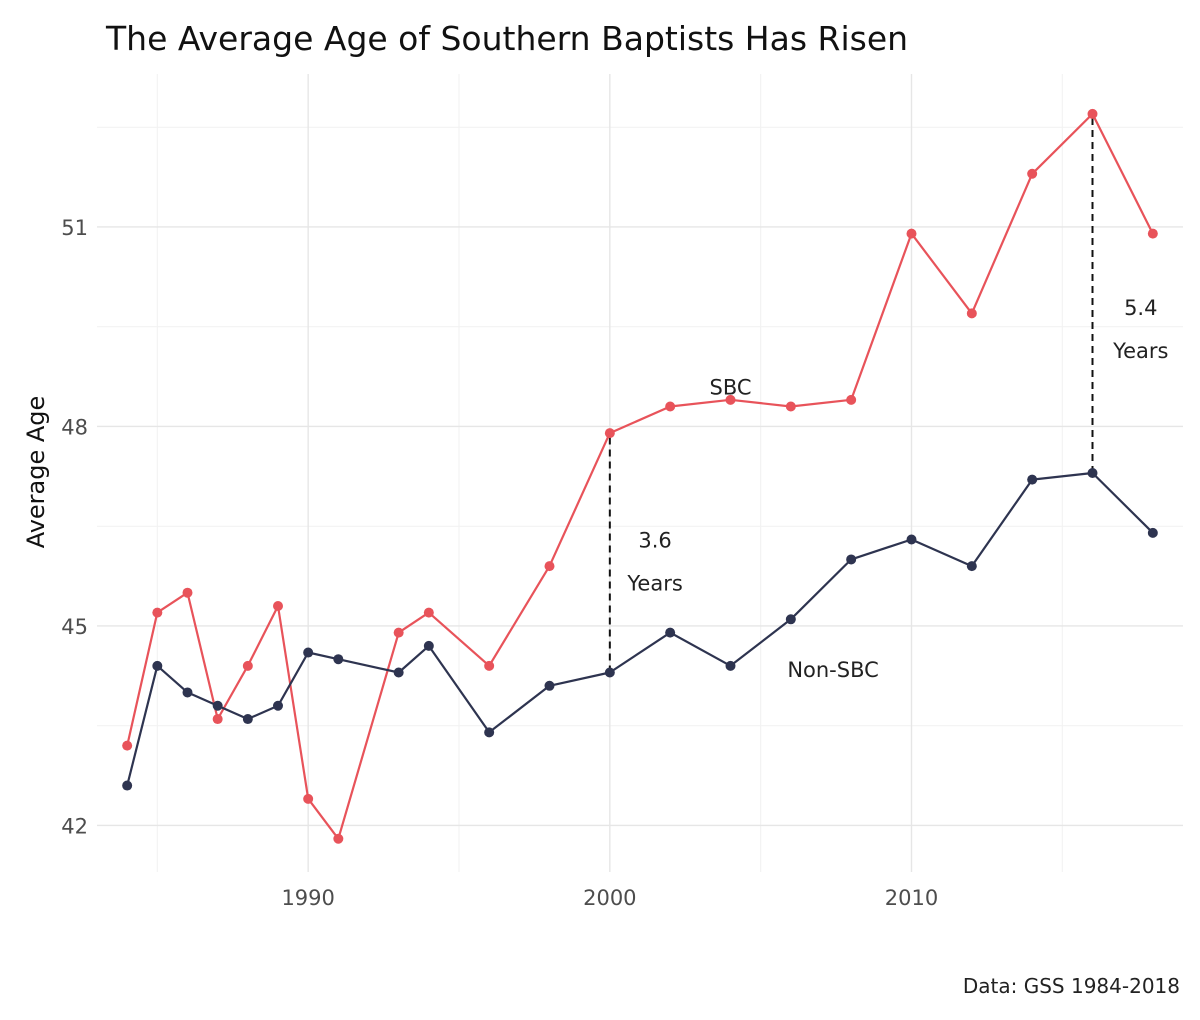  I want to click on series-labels: SBC Non-SBC, so click(793, 529).